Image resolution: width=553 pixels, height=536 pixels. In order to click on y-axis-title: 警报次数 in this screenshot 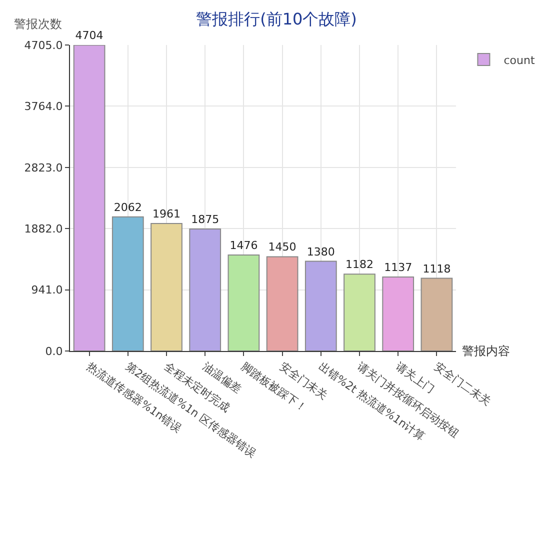, I will do `click(38, 24)`.